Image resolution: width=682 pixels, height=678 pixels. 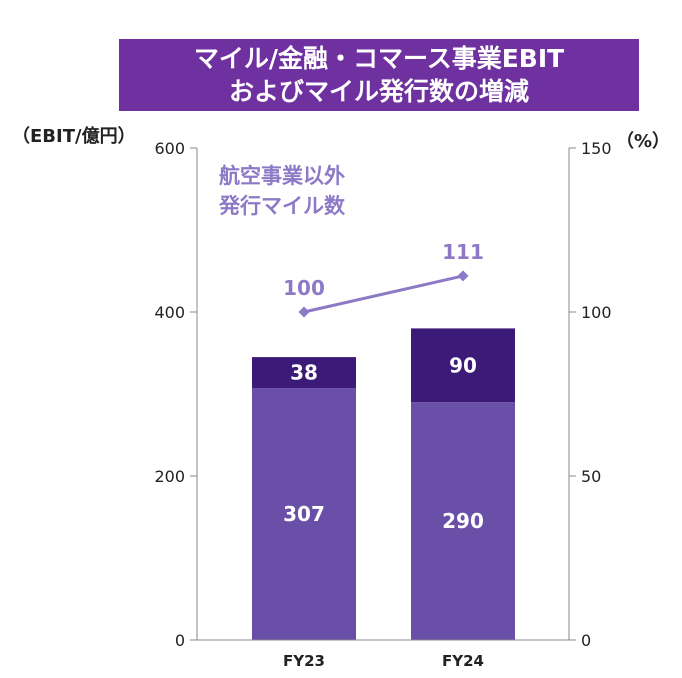 I want to click on y-left-axis-label: （EBIT/億円）, so click(x=74, y=136).